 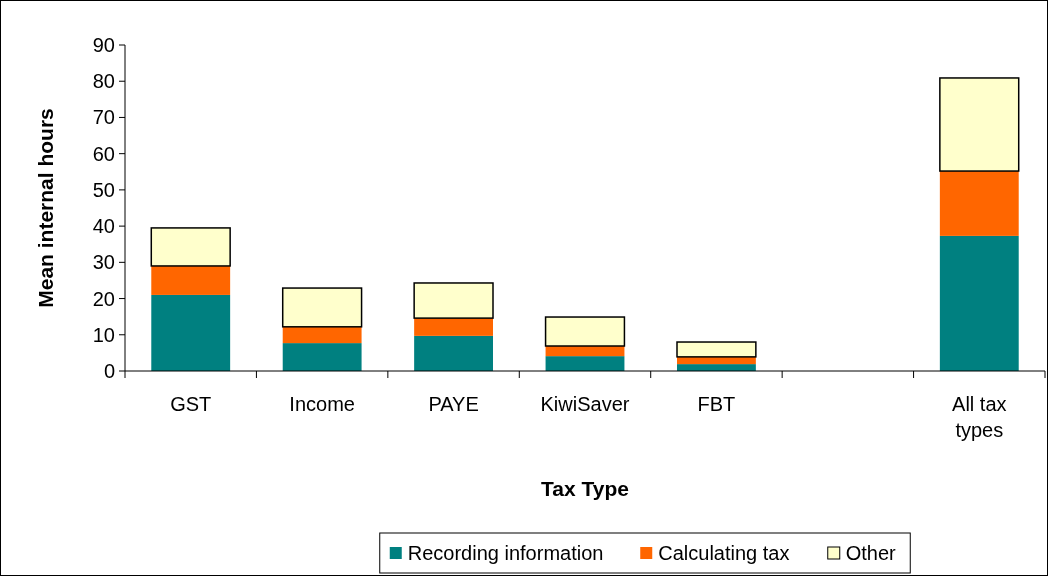 What do you see at coordinates (109, 371) in the screenshot?
I see `y-tick-label: 0` at bounding box center [109, 371].